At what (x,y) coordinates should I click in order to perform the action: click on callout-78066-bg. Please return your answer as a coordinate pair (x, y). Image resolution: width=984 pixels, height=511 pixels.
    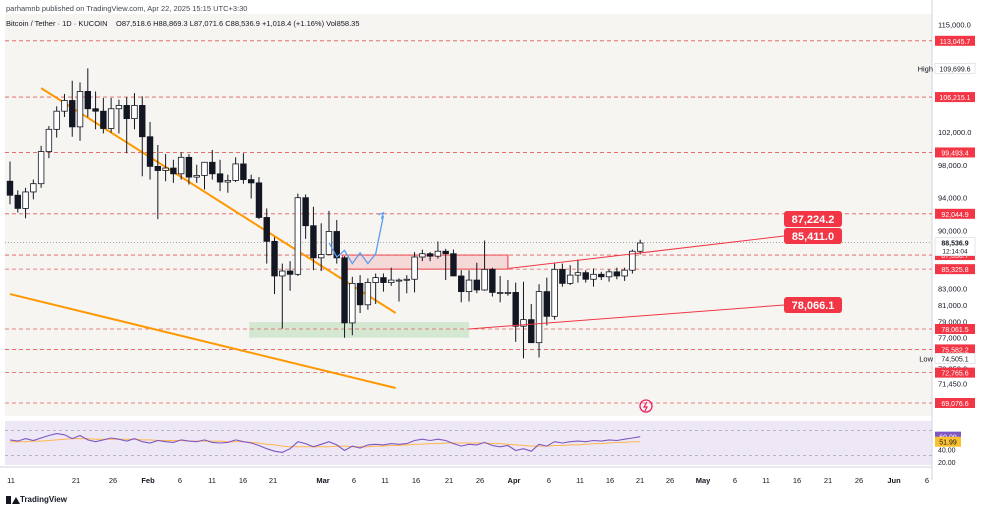
    Looking at the image, I should click on (813, 305).